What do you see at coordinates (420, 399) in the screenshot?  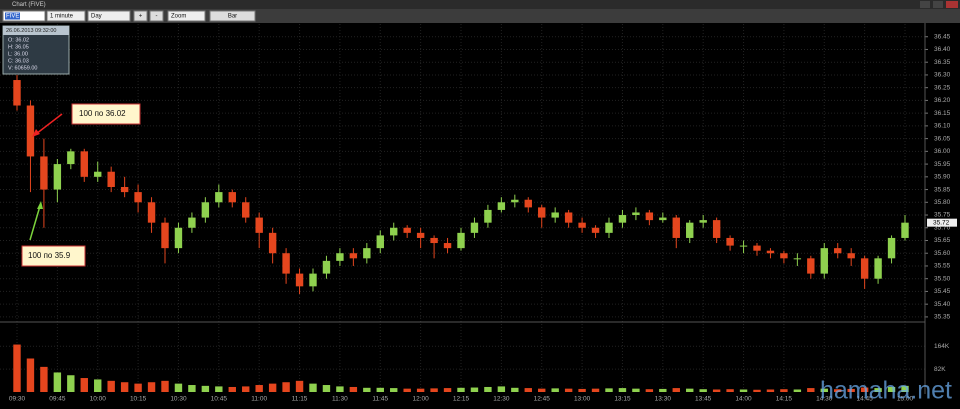 I see `x-tick-label: 12:00` at bounding box center [420, 399].